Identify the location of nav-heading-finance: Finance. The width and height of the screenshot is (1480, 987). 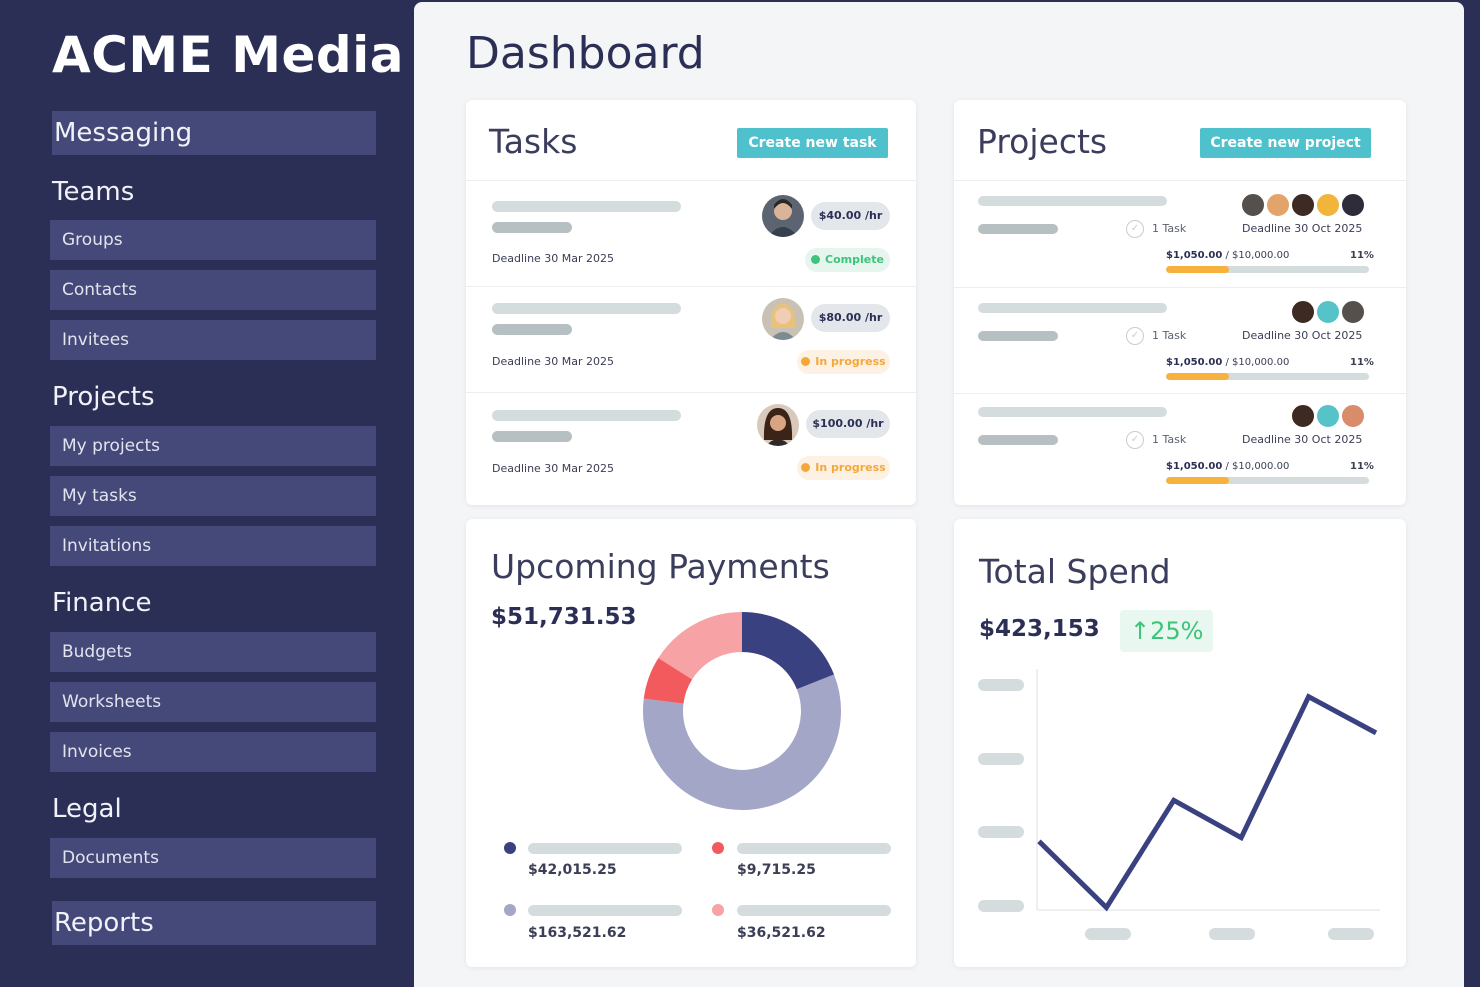
(102, 603).